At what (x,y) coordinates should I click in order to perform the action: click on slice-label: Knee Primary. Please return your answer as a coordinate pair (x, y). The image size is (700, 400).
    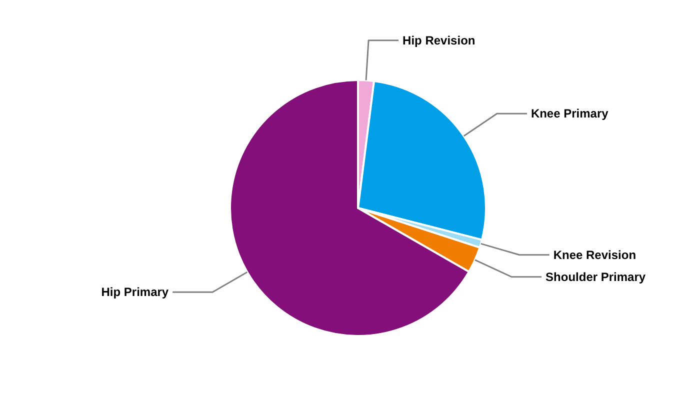
    Looking at the image, I should click on (569, 113).